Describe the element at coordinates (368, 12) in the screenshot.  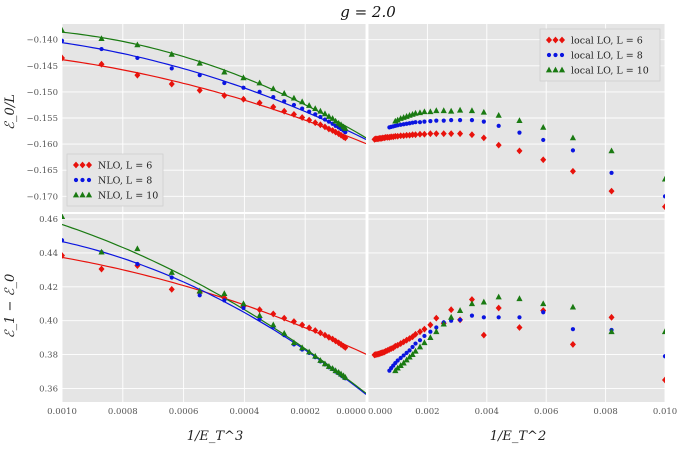
I see `figure-title: g = 2.0` at that location.